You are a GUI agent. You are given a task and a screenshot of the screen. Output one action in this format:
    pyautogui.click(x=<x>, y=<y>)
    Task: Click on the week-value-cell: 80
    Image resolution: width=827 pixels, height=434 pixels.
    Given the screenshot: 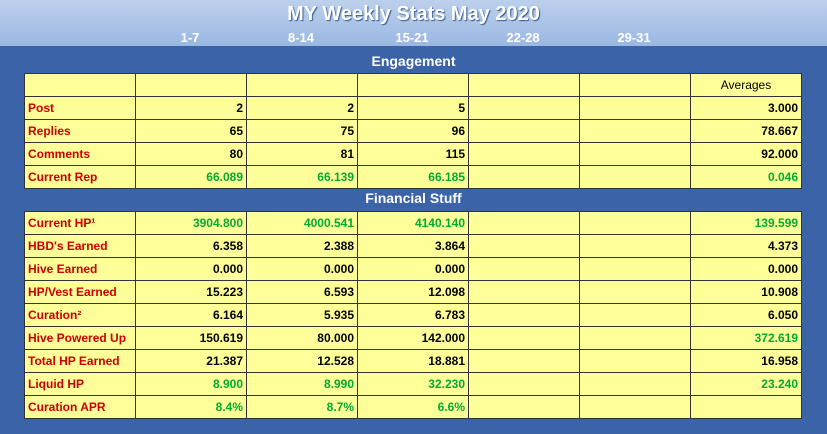 What is the action you would take?
    pyautogui.click(x=191, y=154)
    